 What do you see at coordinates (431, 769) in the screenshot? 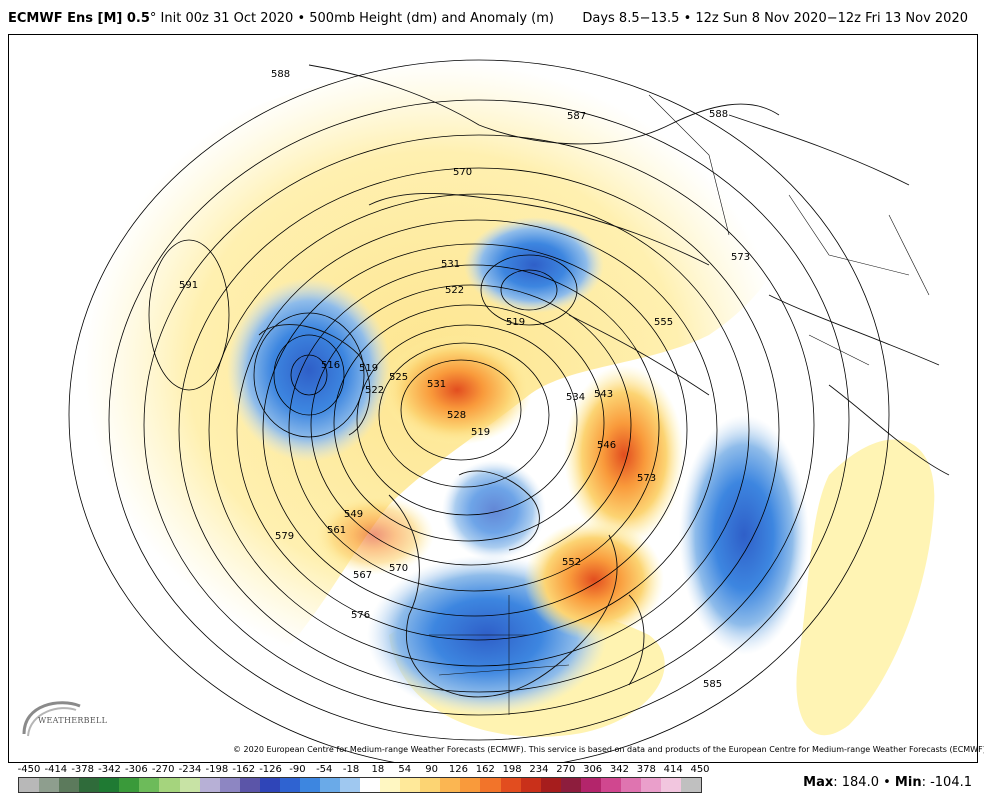
I see `colorbar-tick-label: 90` at bounding box center [431, 769].